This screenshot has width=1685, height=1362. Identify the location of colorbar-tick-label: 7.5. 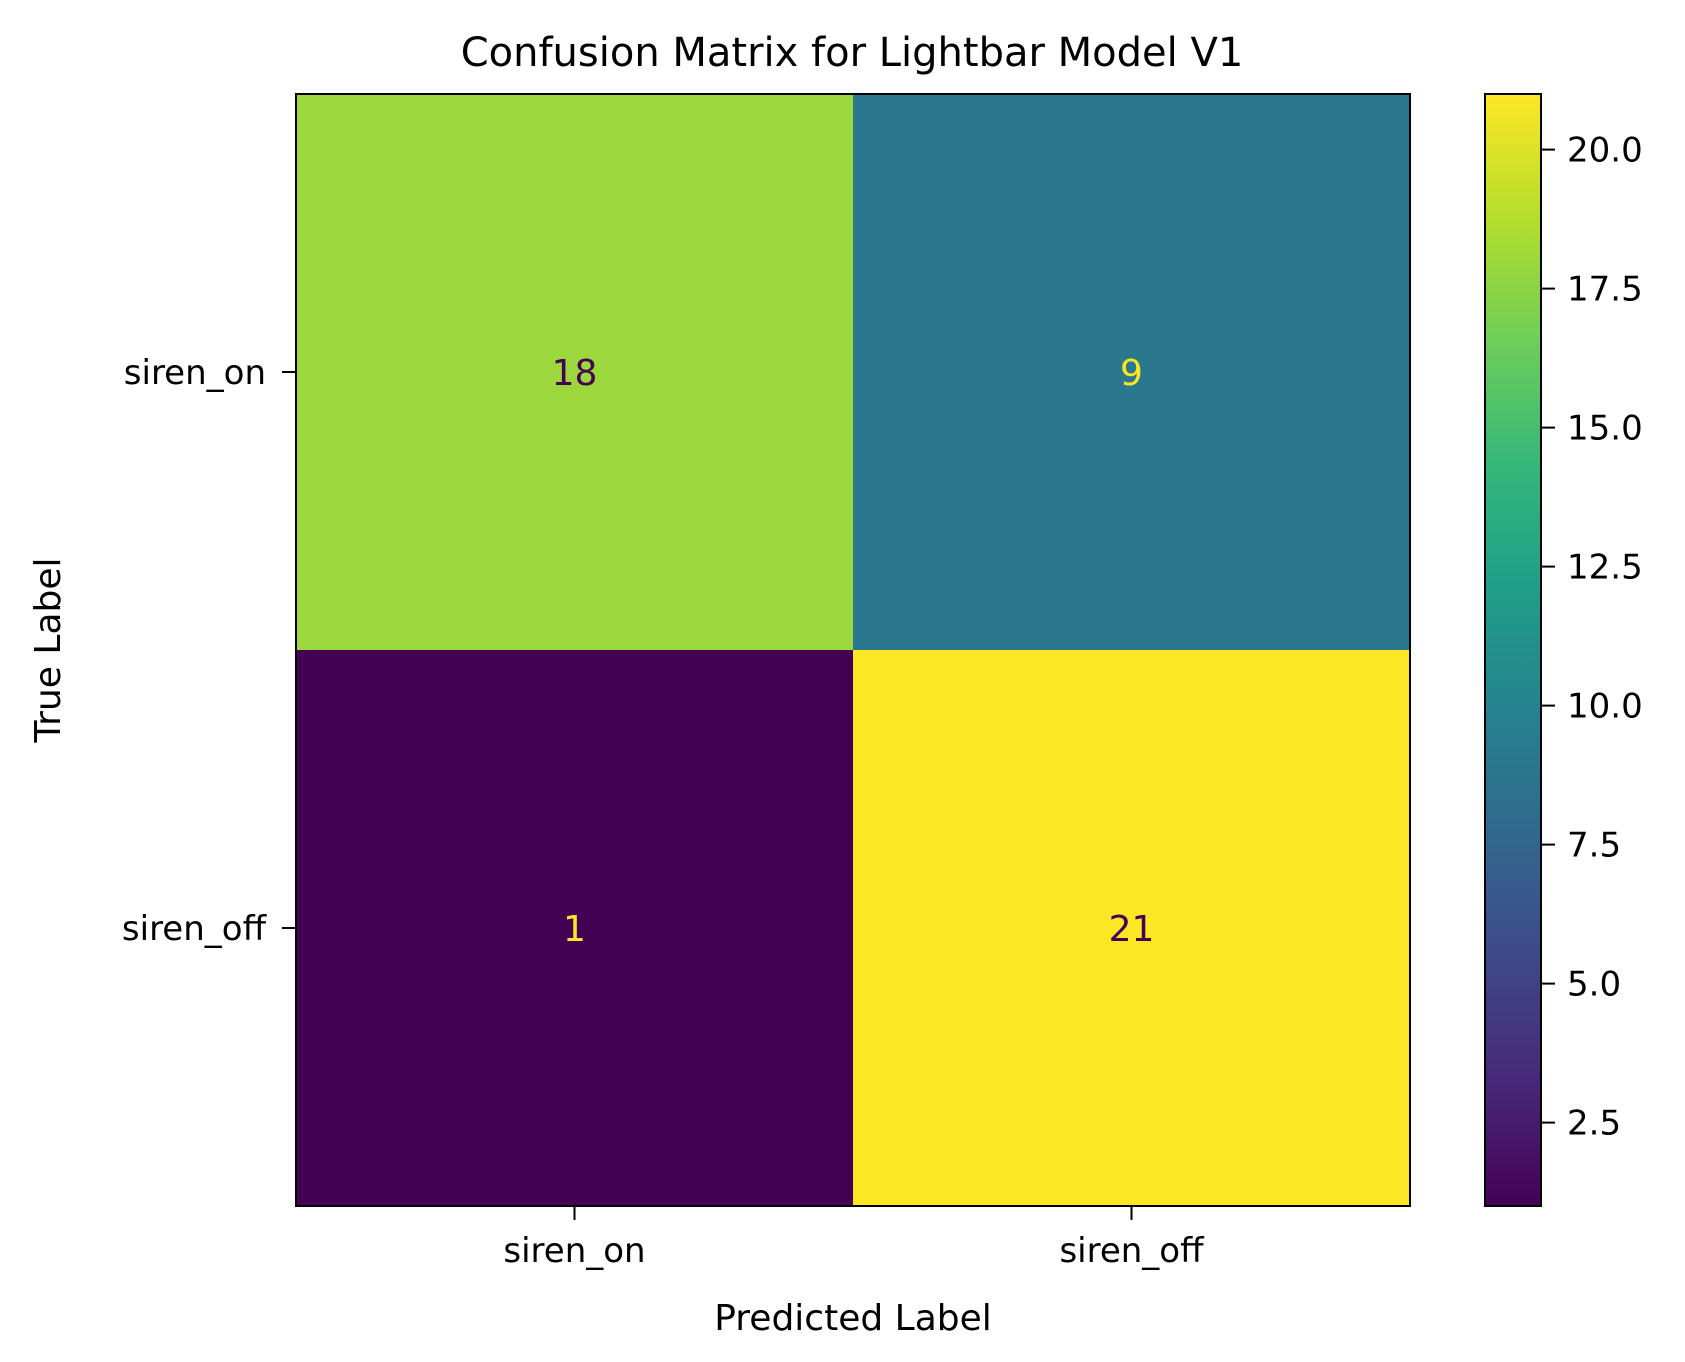
(1594, 846).